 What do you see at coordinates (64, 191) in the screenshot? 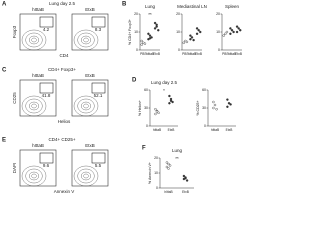
I see `x-axis-label: Annexin V` at bounding box center [64, 191].